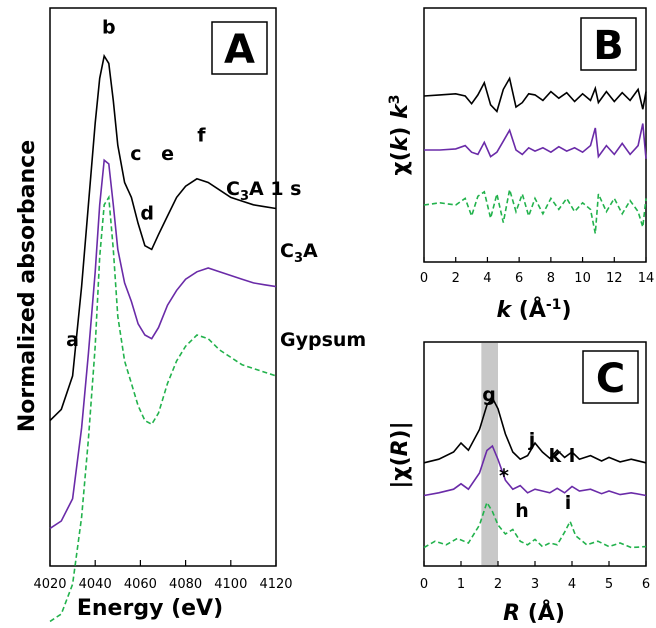  I want to click on peak-label-star: *, so click(504, 476).